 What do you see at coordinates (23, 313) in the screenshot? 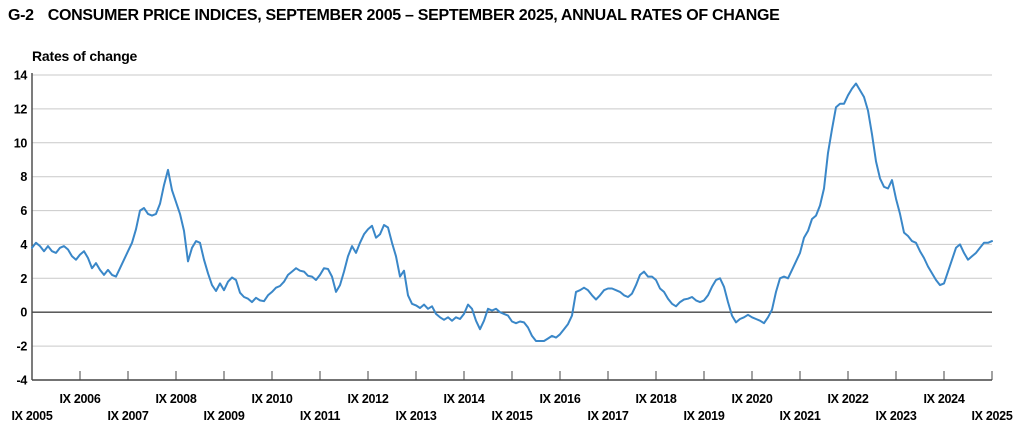
I see `y-tick-label: 0` at bounding box center [23, 313].